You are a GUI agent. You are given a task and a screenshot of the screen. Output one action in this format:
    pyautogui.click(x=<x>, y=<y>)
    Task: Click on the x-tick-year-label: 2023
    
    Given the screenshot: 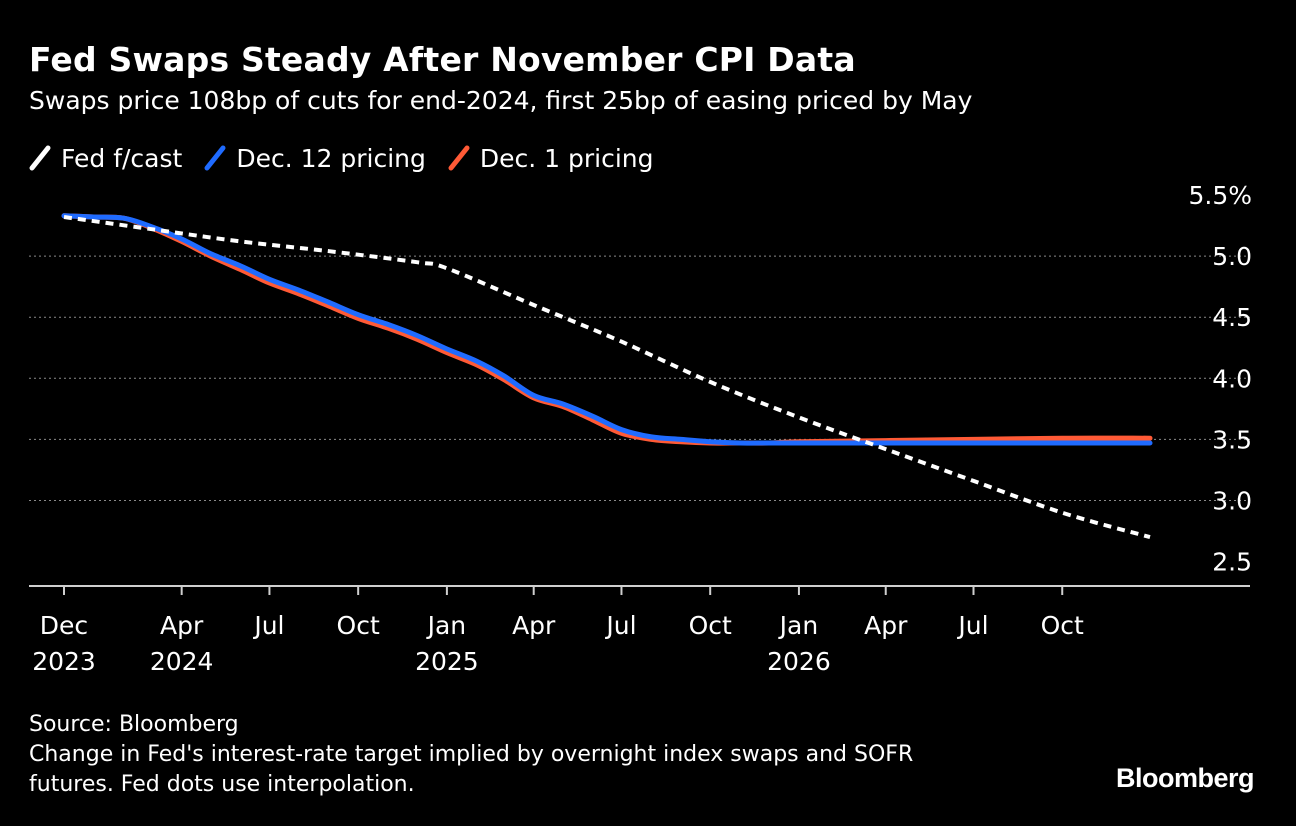 What is the action you would take?
    pyautogui.click(x=64, y=661)
    